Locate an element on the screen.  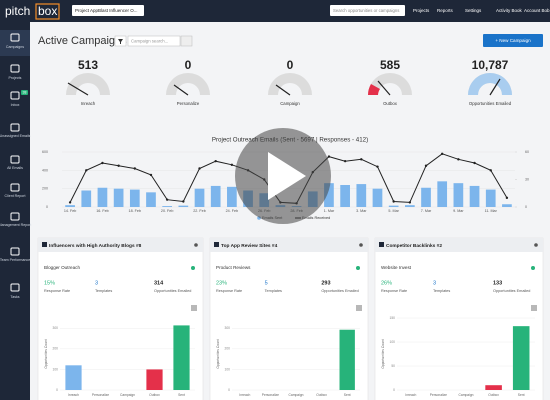
nav-link: Projects is located at coordinates (421, 10).